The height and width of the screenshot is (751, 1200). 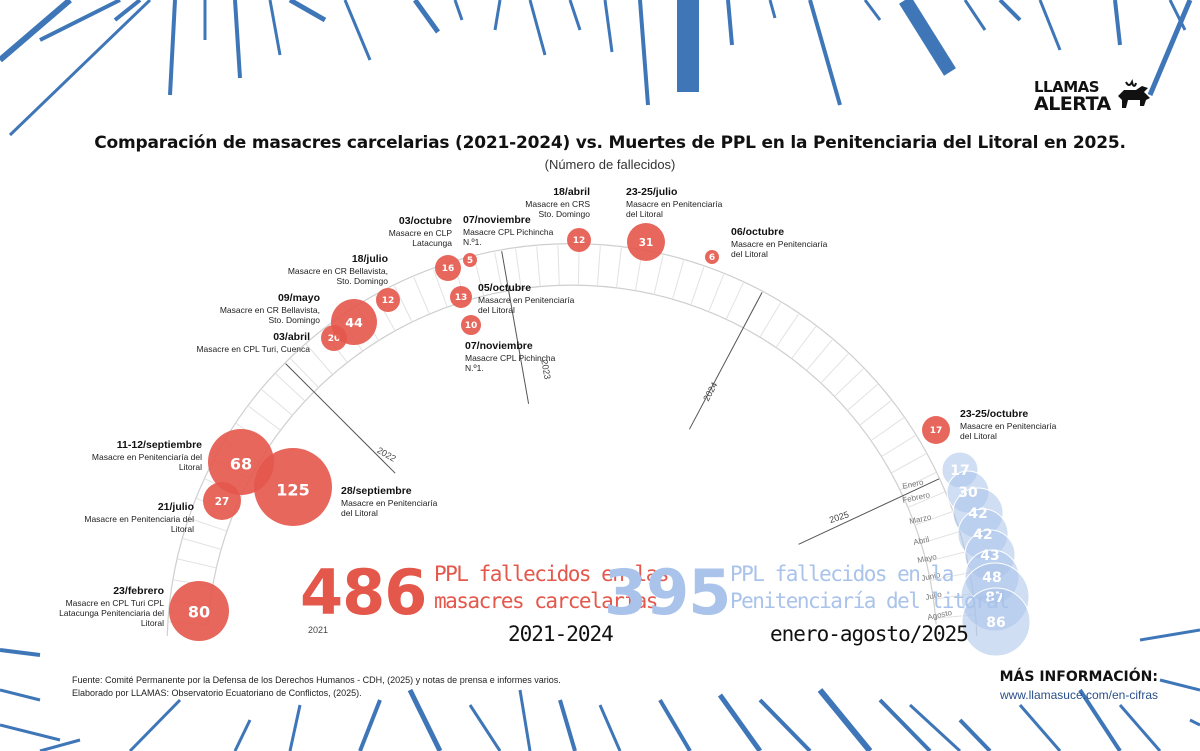 What do you see at coordinates (710, 391) in the screenshot?
I see `year-label-2024: 2024` at bounding box center [710, 391].